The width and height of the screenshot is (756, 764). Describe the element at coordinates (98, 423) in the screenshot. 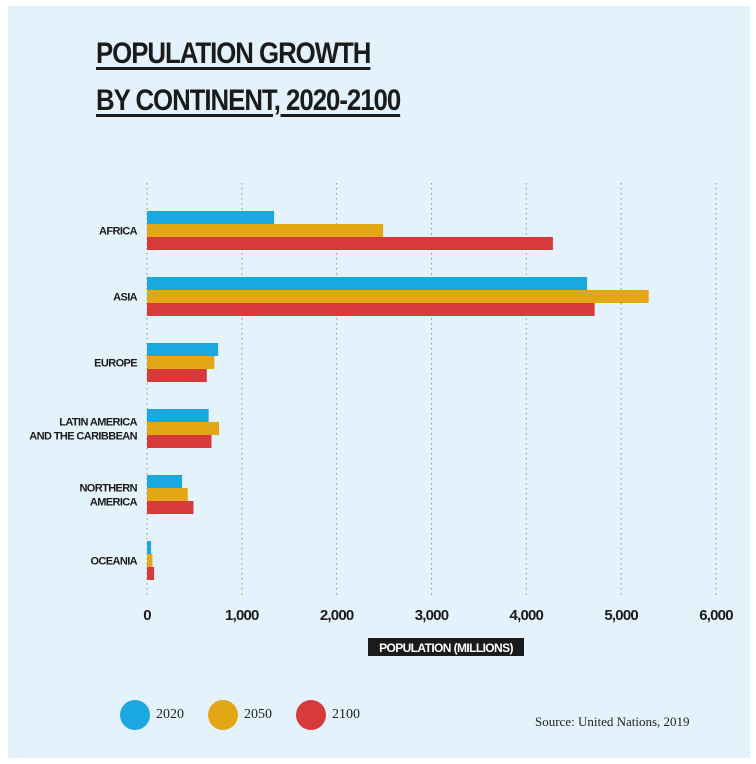

I see `category-label-3-0: LATIN AMERICA` at that location.